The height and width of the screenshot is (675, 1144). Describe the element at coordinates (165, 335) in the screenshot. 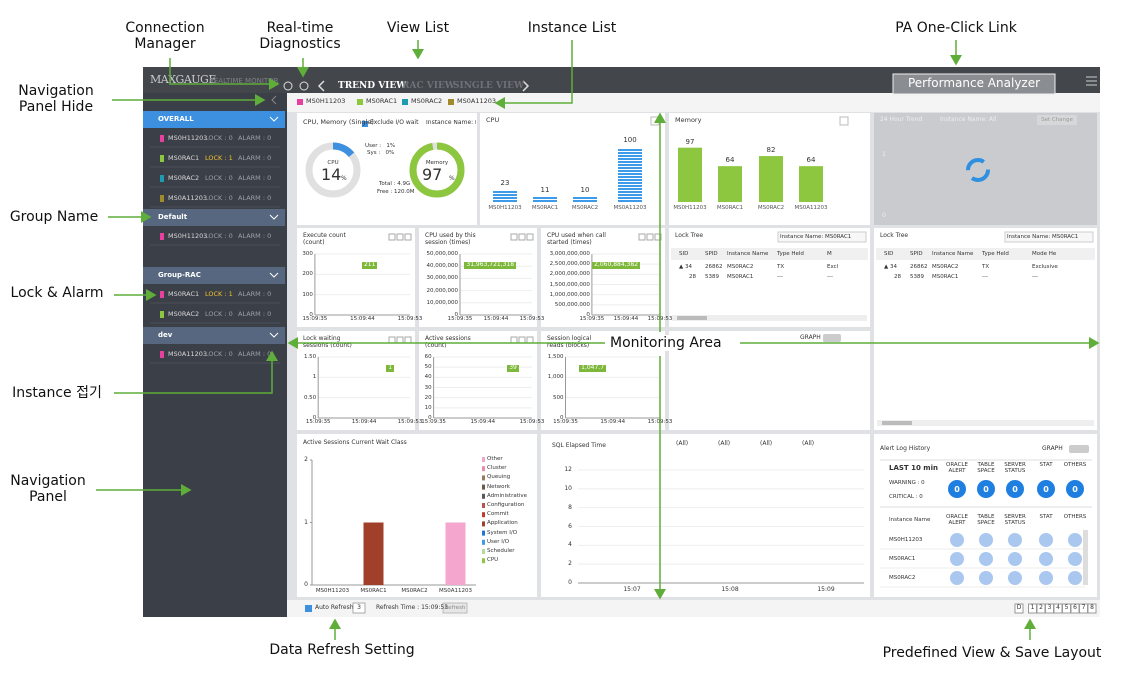

I see `group-name: dev` at that location.